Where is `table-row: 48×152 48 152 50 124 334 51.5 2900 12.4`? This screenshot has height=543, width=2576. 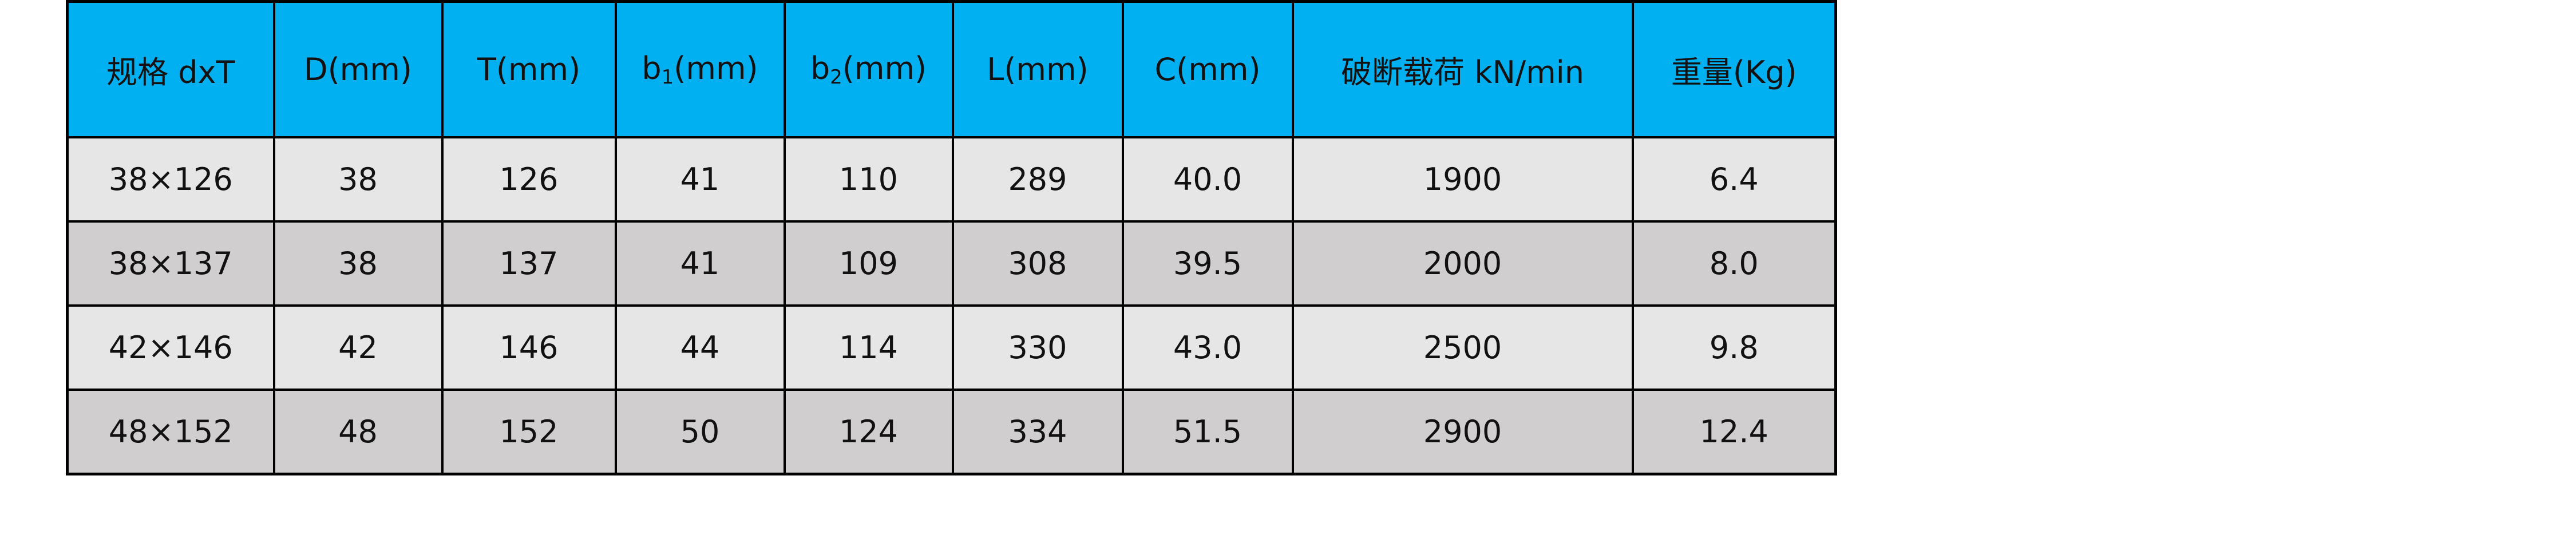 table-row: 48×152 48 152 50 124 334 51.5 2900 12.4 is located at coordinates (951, 432).